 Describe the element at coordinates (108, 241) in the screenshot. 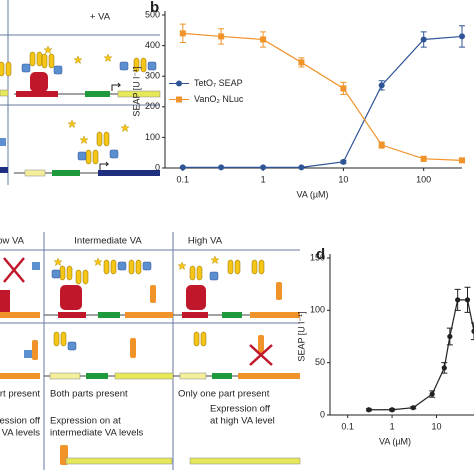

I see `column-header: Intermediate VA` at that location.